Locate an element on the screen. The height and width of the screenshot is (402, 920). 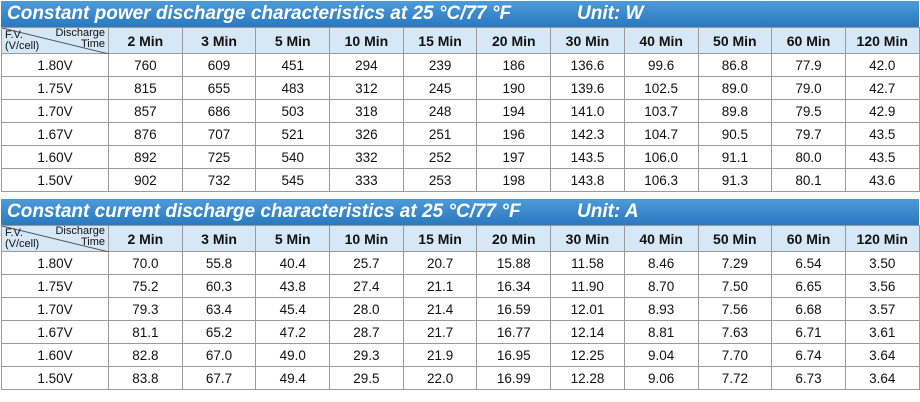
value-cell: 40.4 is located at coordinates (293, 263).